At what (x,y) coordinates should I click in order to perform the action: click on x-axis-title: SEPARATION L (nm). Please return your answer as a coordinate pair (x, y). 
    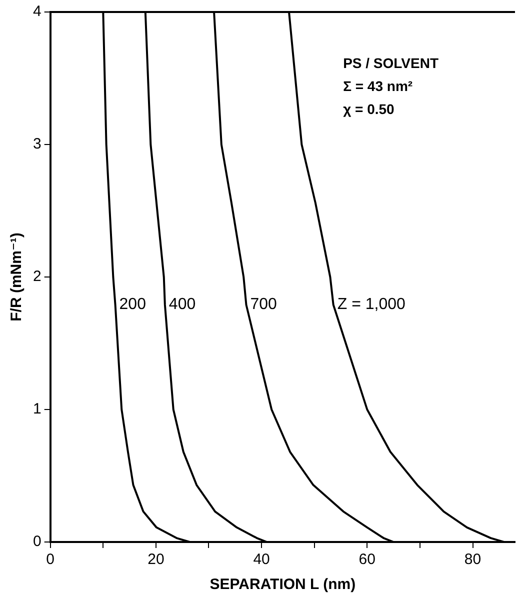
    Looking at the image, I should click on (283, 585).